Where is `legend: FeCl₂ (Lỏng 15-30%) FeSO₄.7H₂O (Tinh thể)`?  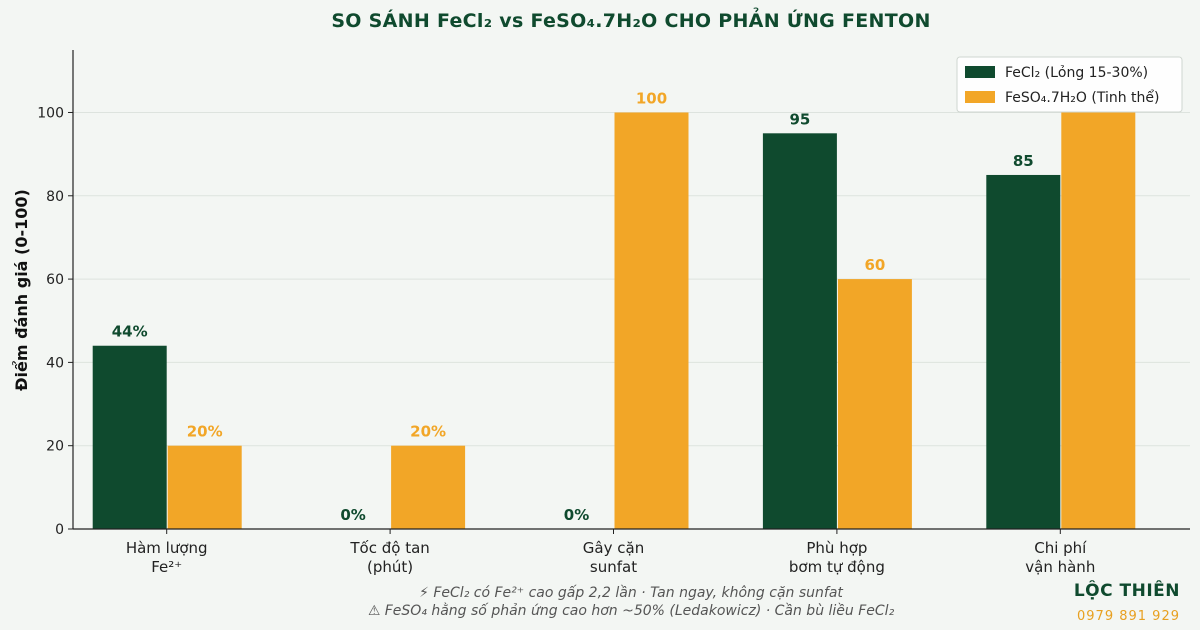
legend: FeCl₂ (Lỏng 15-30%) FeSO₄.7H₂O (Tinh thể) is located at coordinates (1069, 84).